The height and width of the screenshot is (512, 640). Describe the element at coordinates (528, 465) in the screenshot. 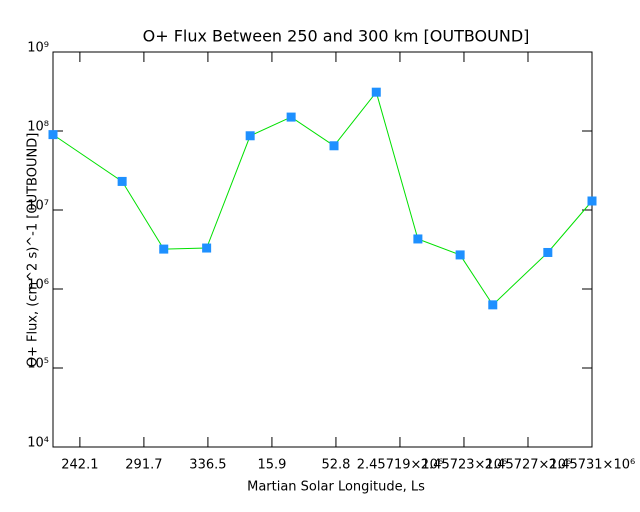

I see `x-tick-label: 2.45727×10⁶` at that location.